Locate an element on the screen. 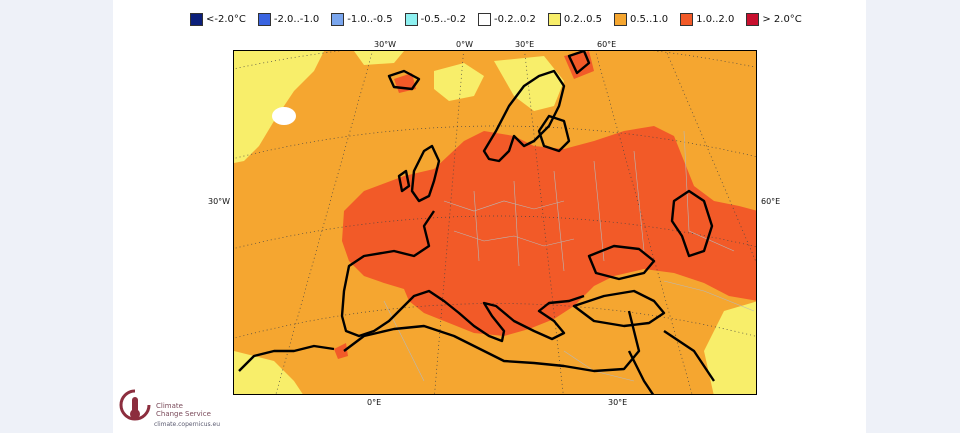 The width and height of the screenshot is (960, 433). logo-title: Climate Change Service is located at coordinates (183, 410).